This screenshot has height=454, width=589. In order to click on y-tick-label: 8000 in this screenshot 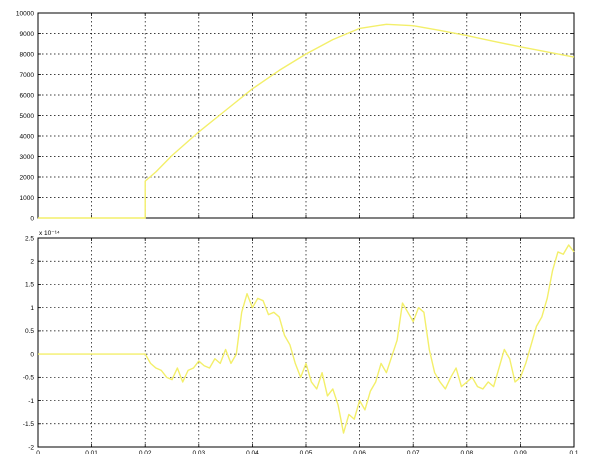, I will do `click(27, 54)`.